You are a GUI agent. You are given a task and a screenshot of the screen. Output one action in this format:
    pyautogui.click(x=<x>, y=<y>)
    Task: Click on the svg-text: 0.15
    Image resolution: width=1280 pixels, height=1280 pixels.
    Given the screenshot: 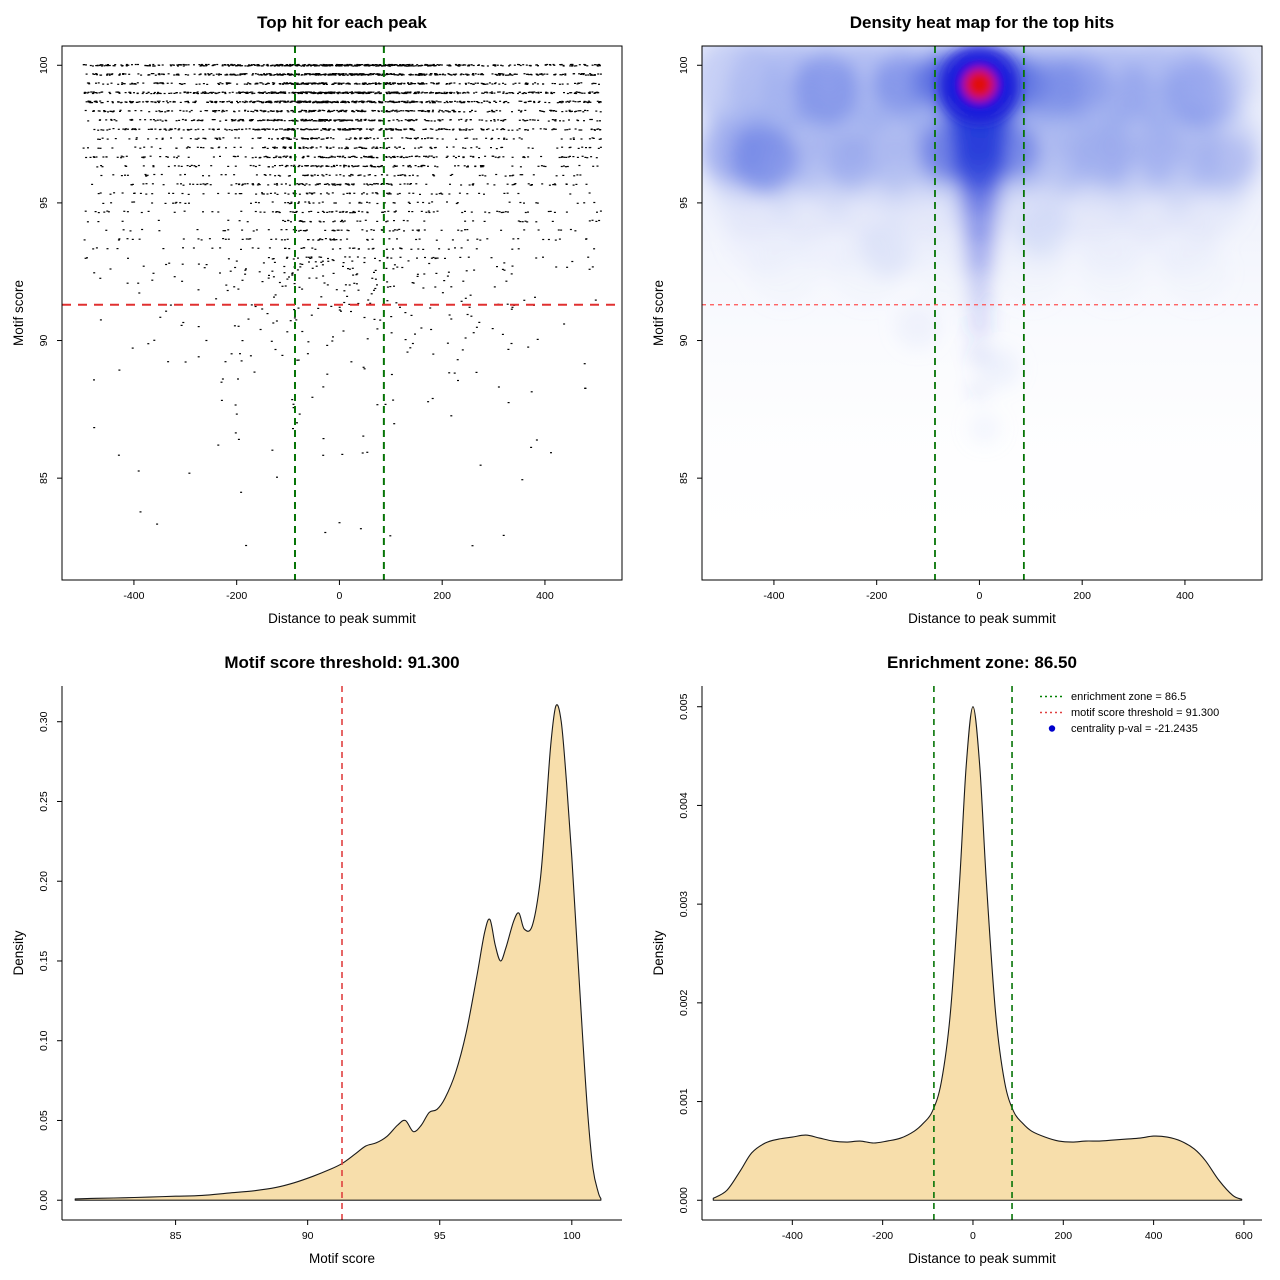 What is the action you would take?
    pyautogui.click(x=44, y=961)
    